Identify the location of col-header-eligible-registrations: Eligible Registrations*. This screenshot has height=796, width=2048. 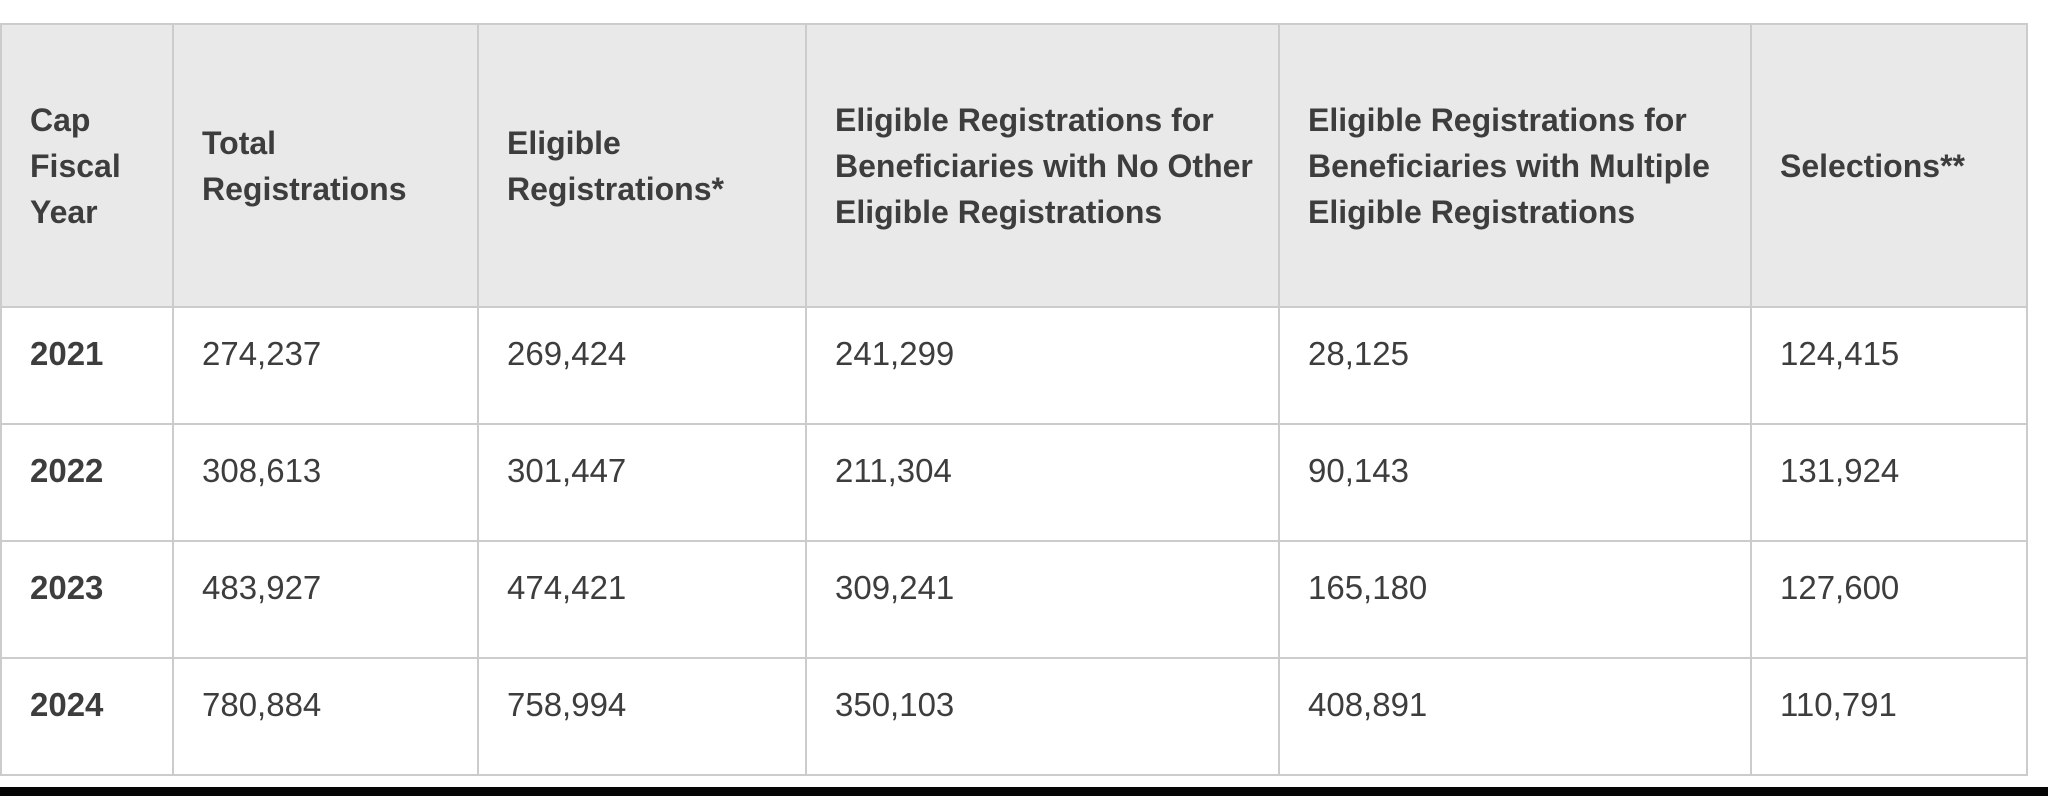
(642, 165).